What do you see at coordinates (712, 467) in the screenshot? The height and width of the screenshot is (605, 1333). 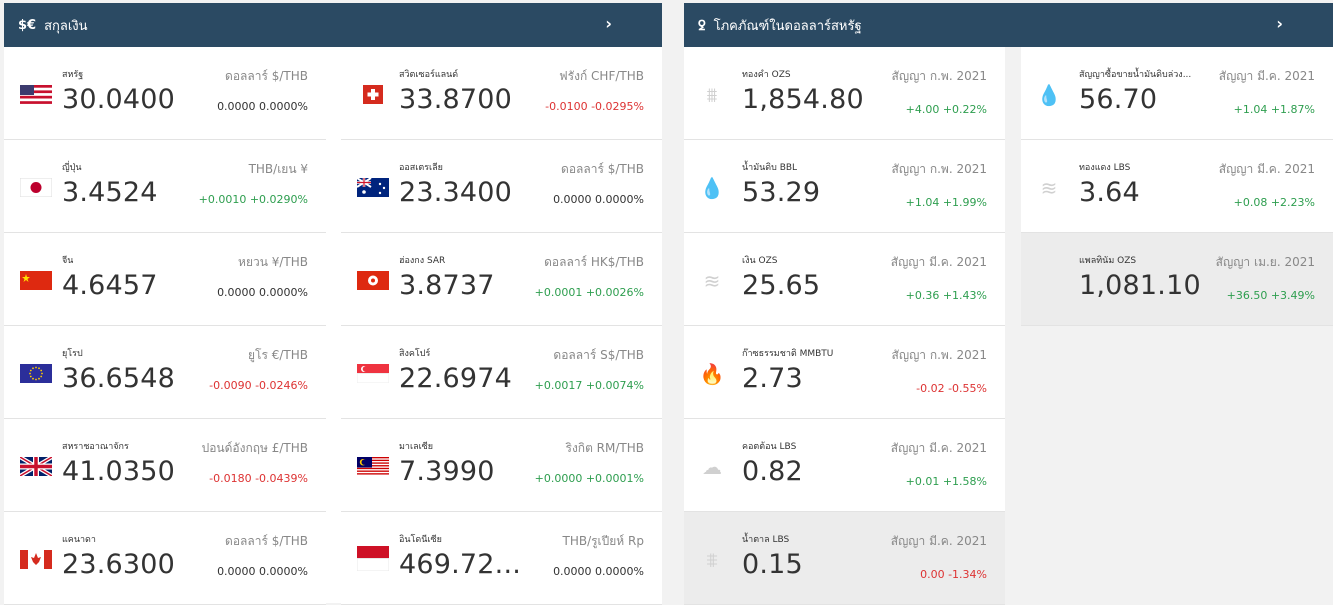 I see `cotton-icon: ☁` at bounding box center [712, 467].